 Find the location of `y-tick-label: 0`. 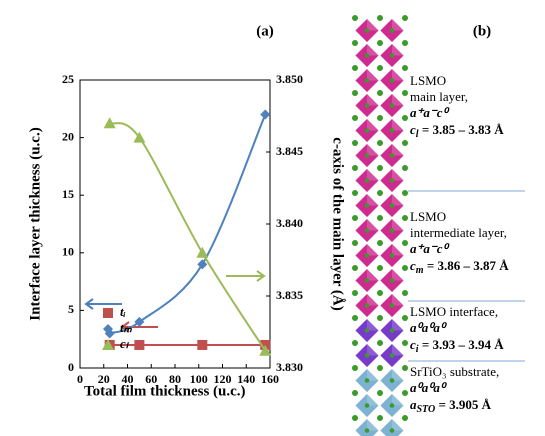

y-tick-label: 0 is located at coordinates (71, 367).